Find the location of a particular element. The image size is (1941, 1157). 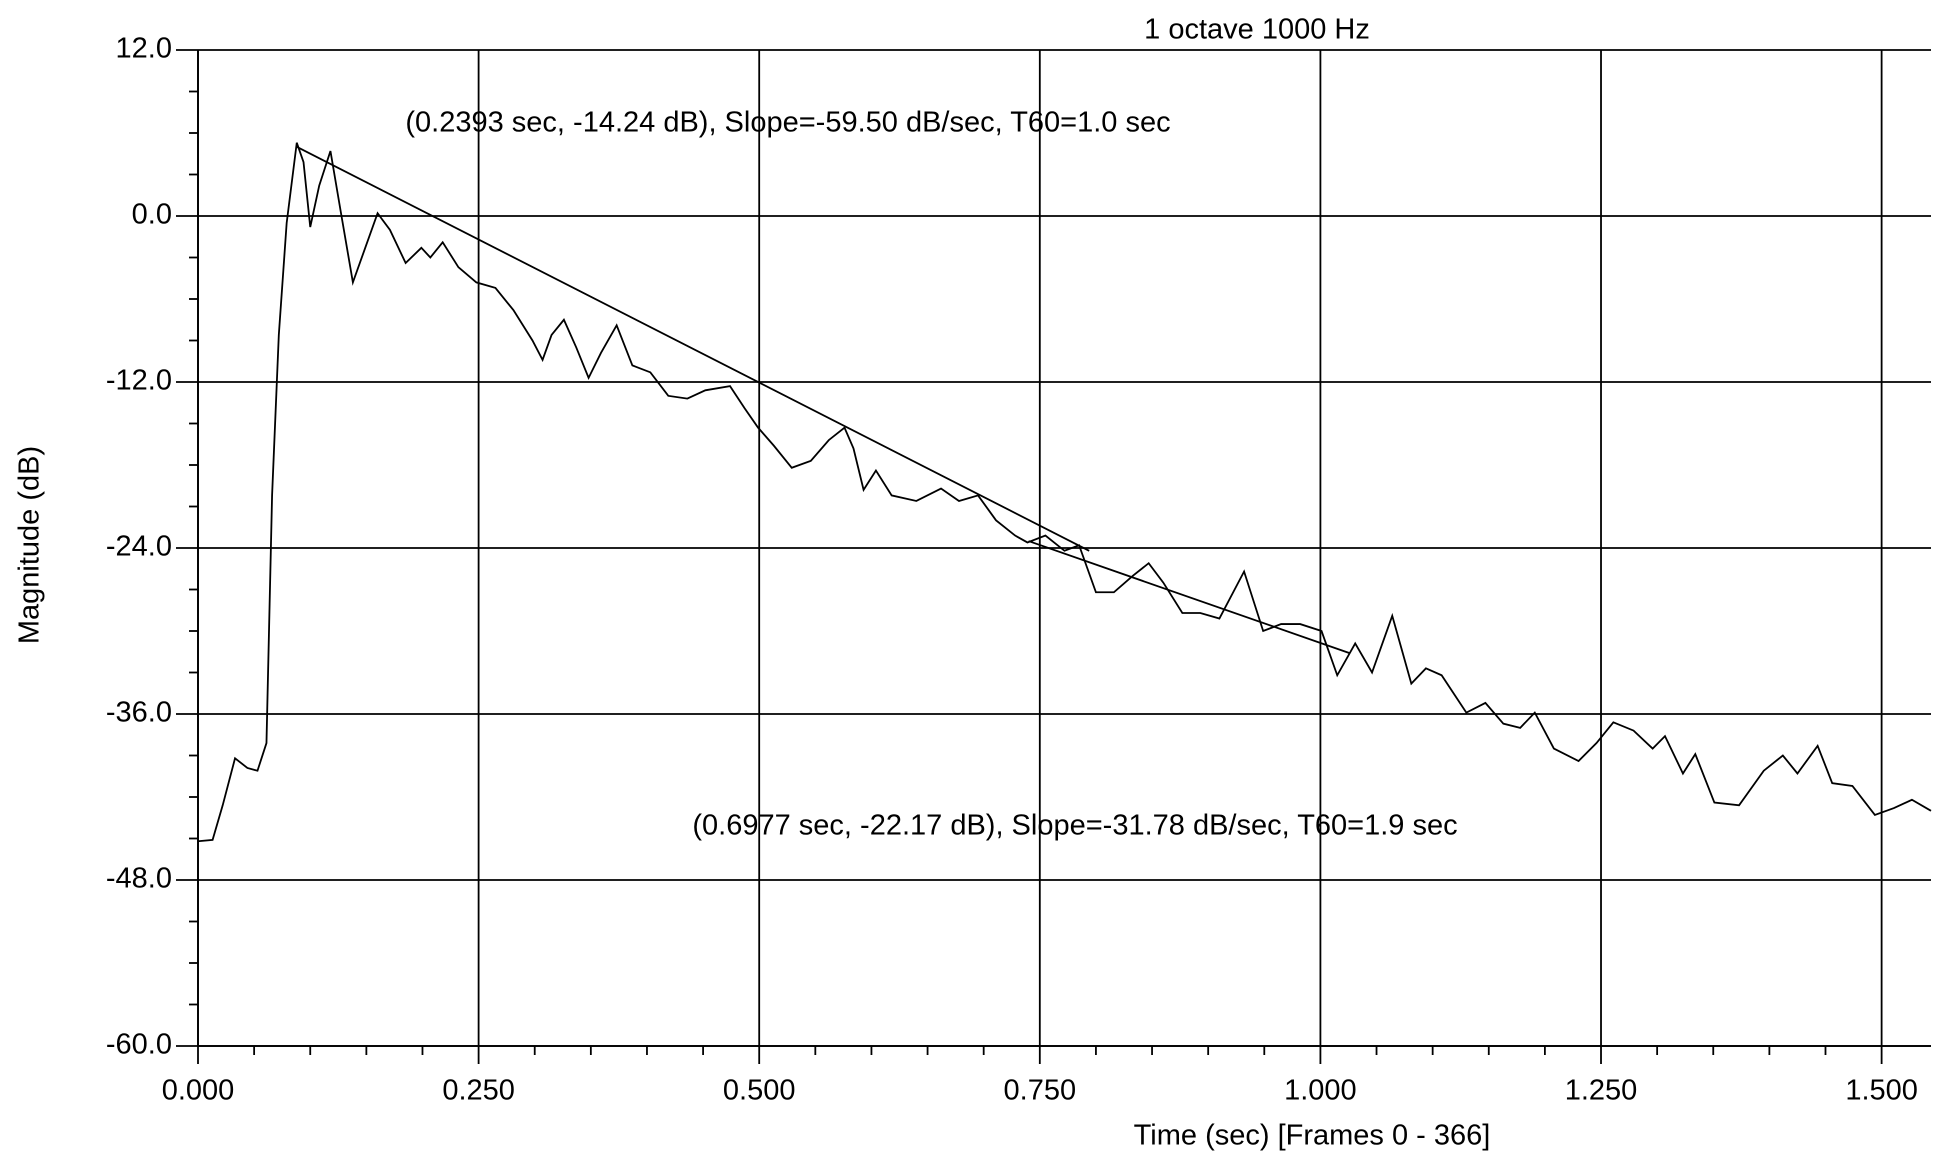

x-tick-label: 0.500 is located at coordinates (759, 1091).